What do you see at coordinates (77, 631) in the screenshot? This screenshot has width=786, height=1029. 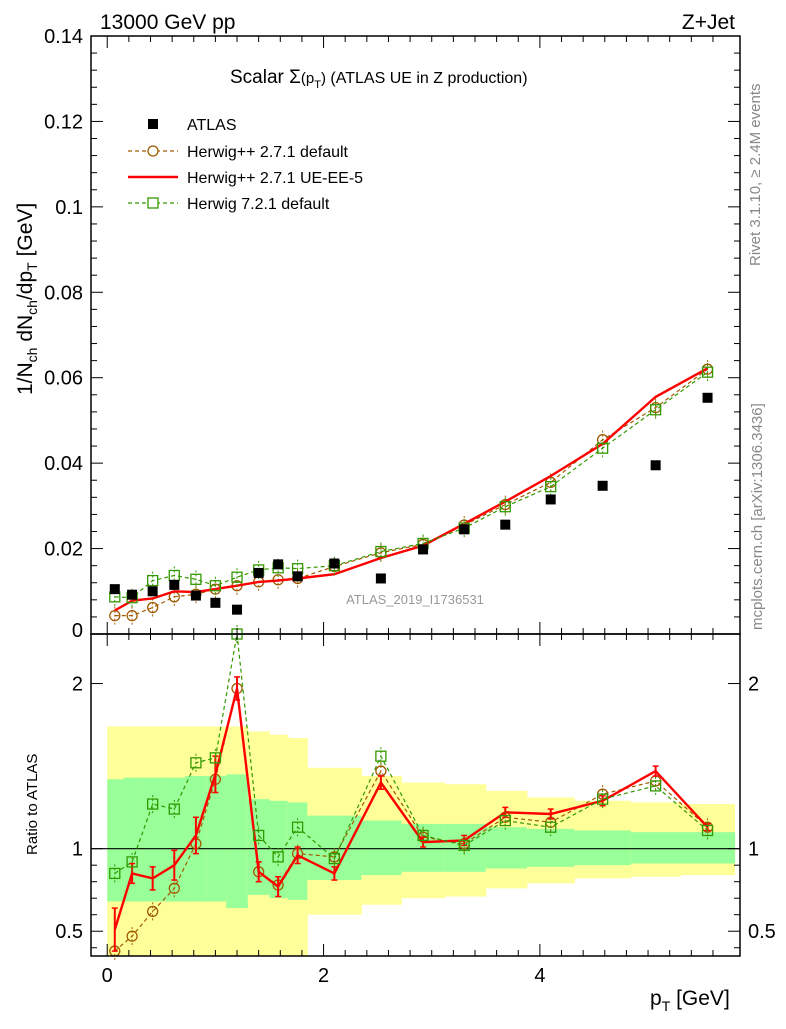 I see `main-ytick-label: 0` at bounding box center [77, 631].